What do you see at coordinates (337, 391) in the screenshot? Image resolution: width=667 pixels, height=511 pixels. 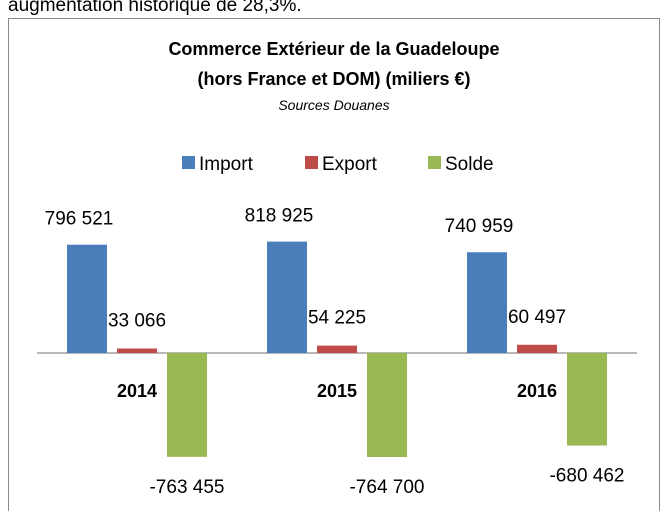 I see `x-tick-label: 2015` at bounding box center [337, 391].